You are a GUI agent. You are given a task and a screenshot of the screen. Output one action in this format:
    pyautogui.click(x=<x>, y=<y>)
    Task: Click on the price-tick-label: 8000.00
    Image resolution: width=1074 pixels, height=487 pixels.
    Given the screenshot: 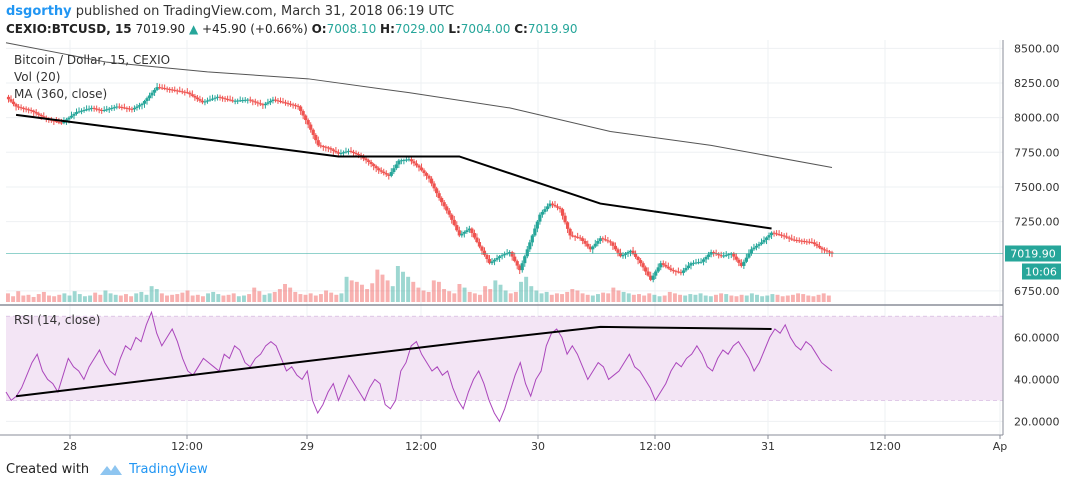 What is the action you would take?
    pyautogui.click(x=1037, y=118)
    